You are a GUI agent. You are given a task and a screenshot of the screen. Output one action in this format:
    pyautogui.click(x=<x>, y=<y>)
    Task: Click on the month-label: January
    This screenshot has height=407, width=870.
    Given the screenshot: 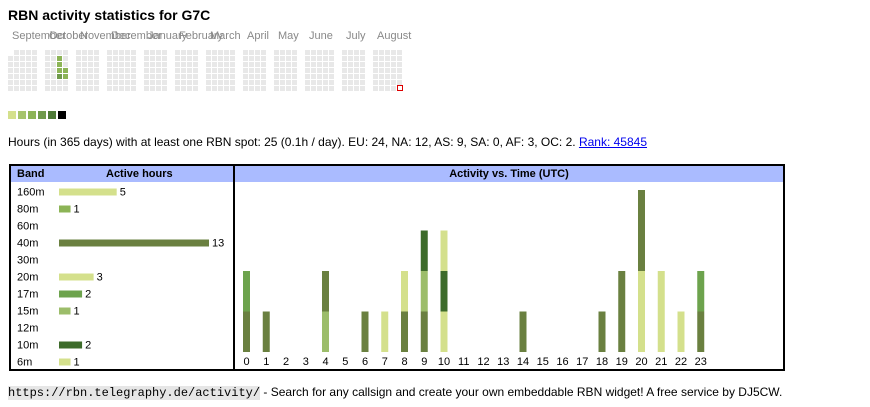 What is the action you would take?
    pyautogui.click(x=168, y=36)
    